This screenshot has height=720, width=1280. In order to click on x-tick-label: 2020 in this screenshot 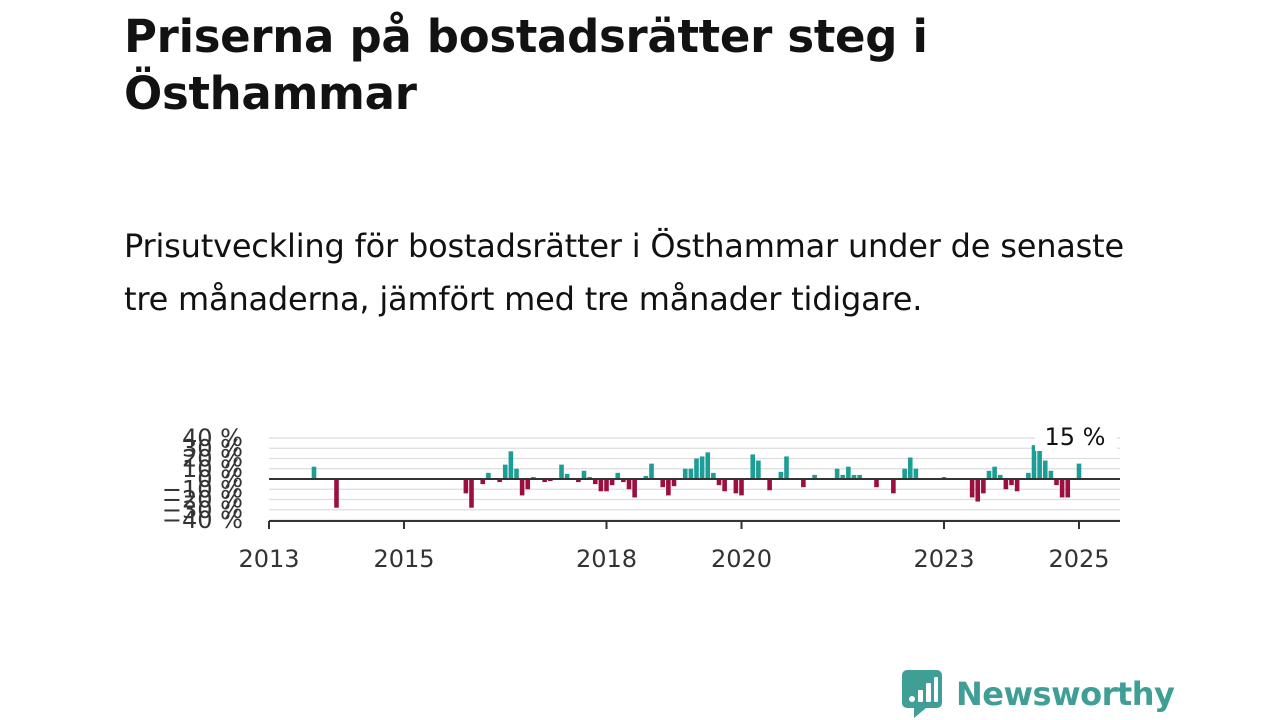, I will do `click(741, 559)`.